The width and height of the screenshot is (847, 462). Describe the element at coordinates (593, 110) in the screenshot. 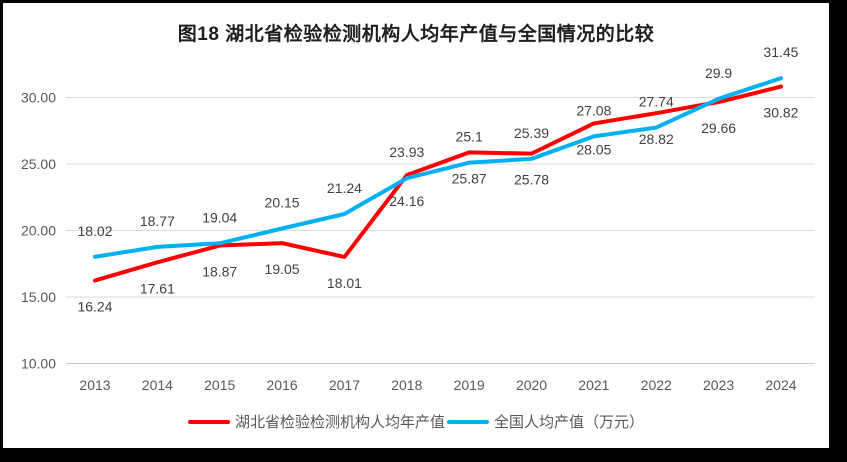

I see `data-label-s1-2021: 27.08` at that location.